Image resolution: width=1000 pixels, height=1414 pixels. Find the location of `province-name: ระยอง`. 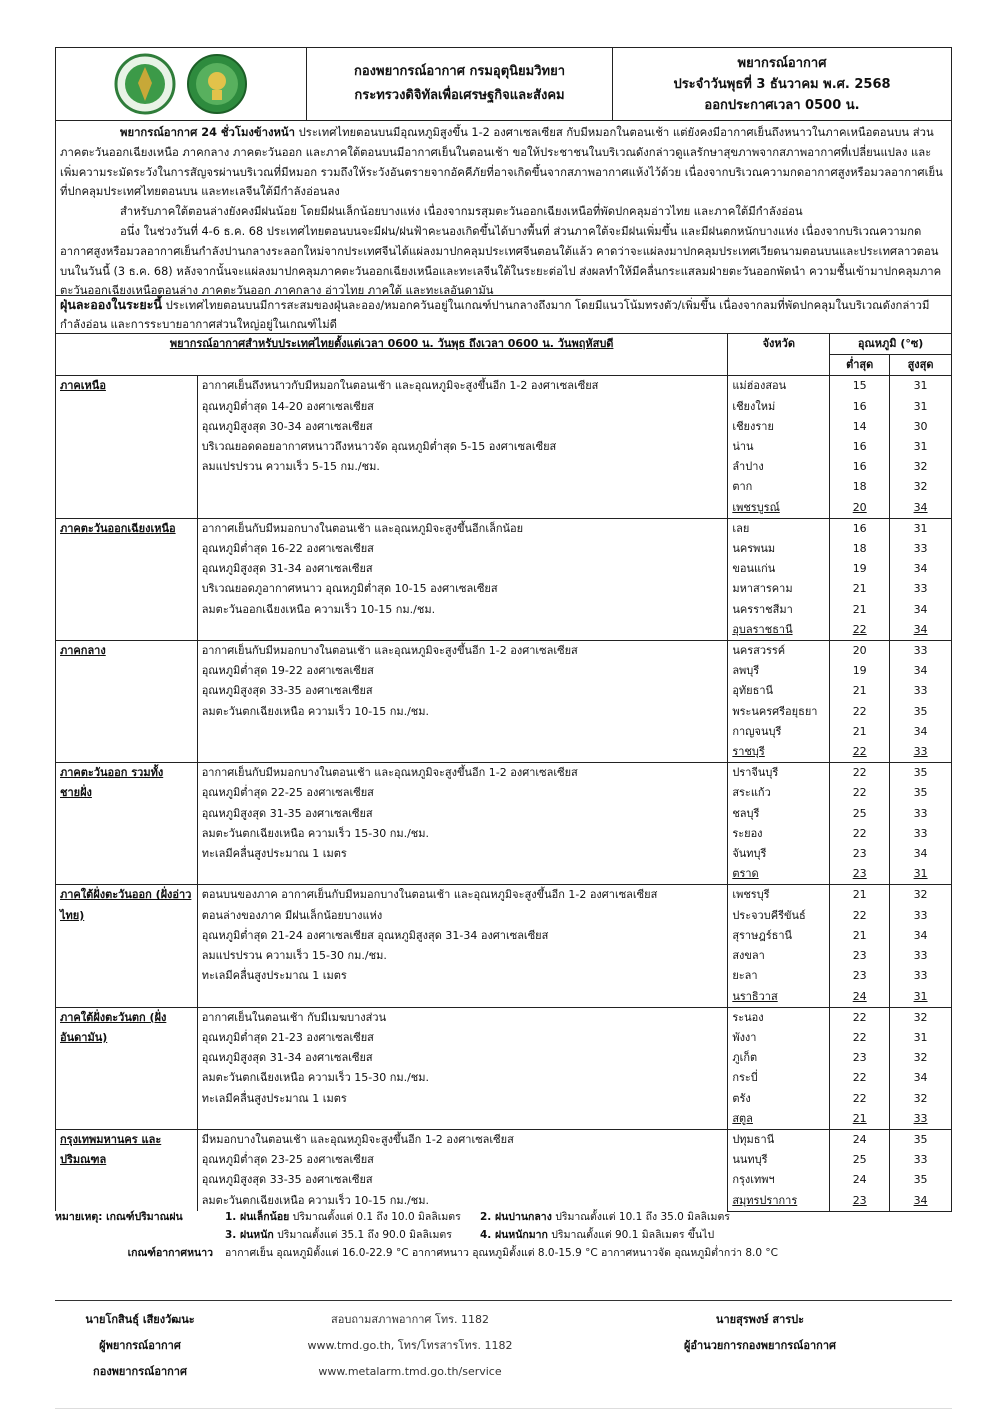

province-name: ระยอง is located at coordinates (779, 834).